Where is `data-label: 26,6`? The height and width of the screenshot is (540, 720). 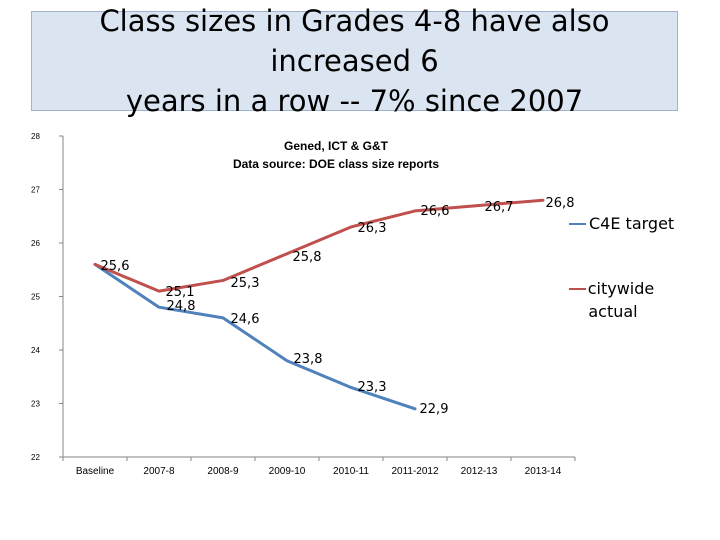
data-label: 26,6 is located at coordinates (435, 211).